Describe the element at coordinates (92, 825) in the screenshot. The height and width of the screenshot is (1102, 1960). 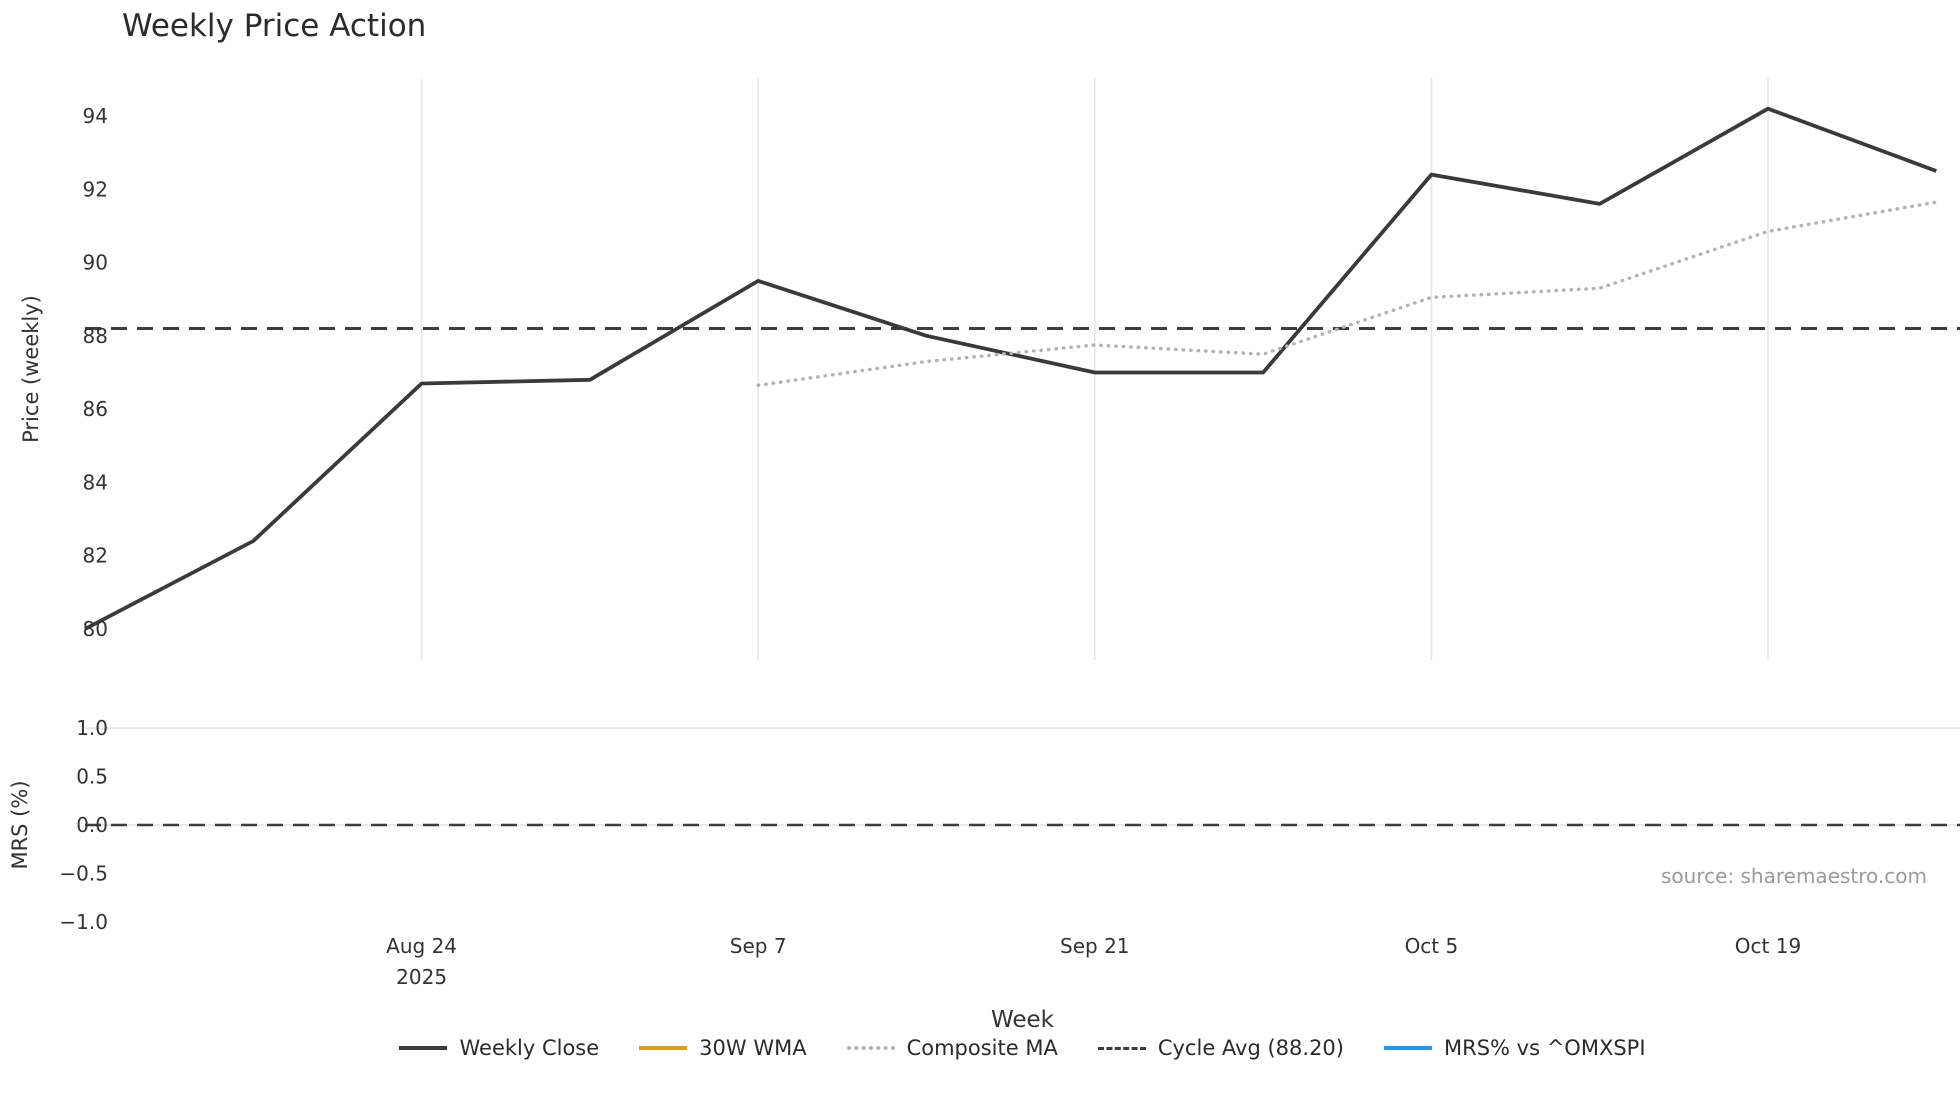
I see `mrs-ytick-label: 0.0` at that location.